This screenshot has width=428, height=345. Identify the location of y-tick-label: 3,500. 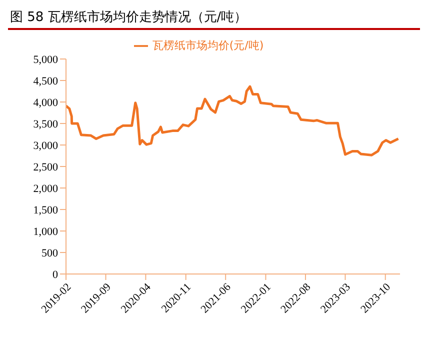
(45, 124).